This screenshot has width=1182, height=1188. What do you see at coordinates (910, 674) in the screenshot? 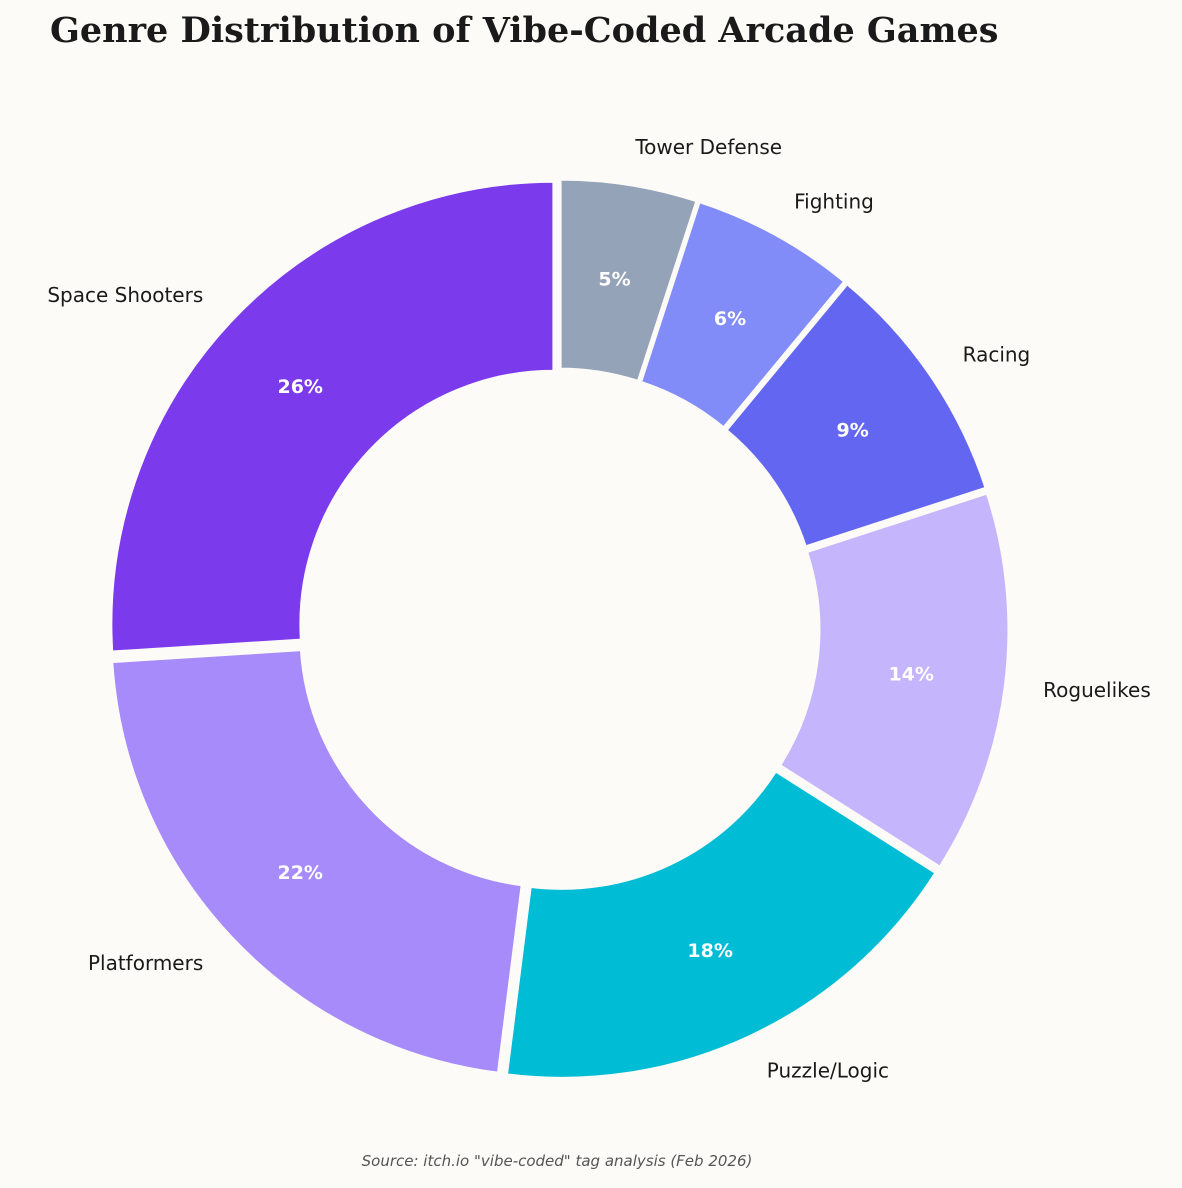
I see `slice-percentage: 14%` at bounding box center [910, 674].